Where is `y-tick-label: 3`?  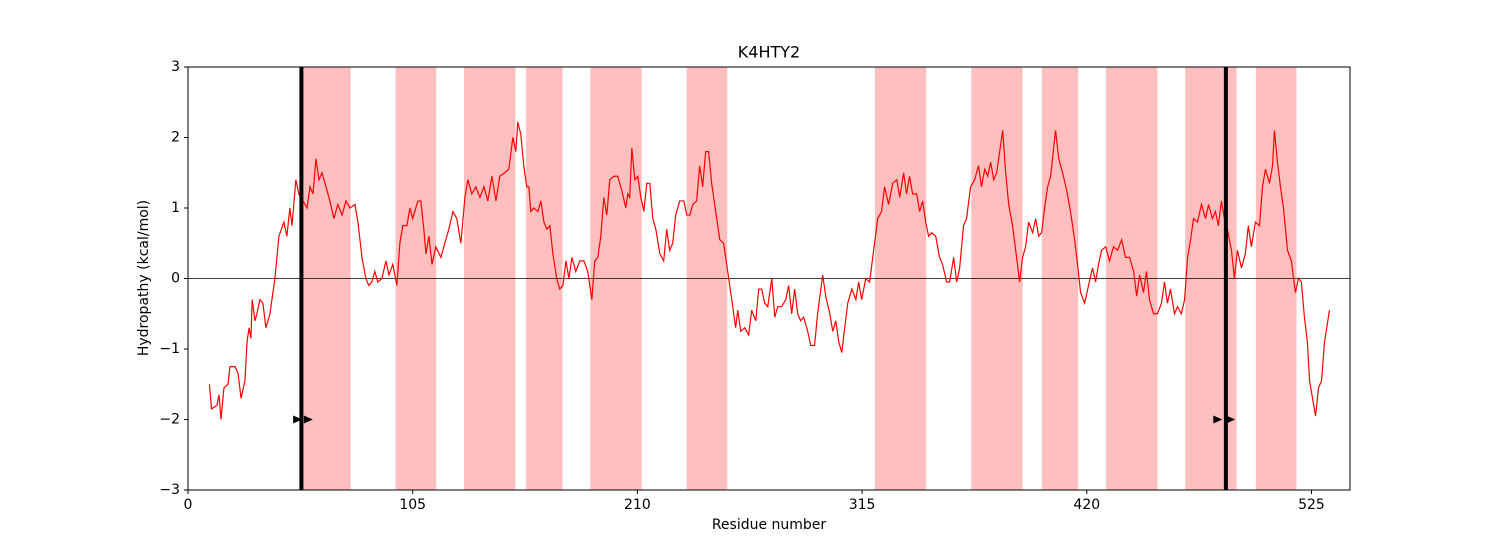
y-tick-label: 3 is located at coordinates (175, 67).